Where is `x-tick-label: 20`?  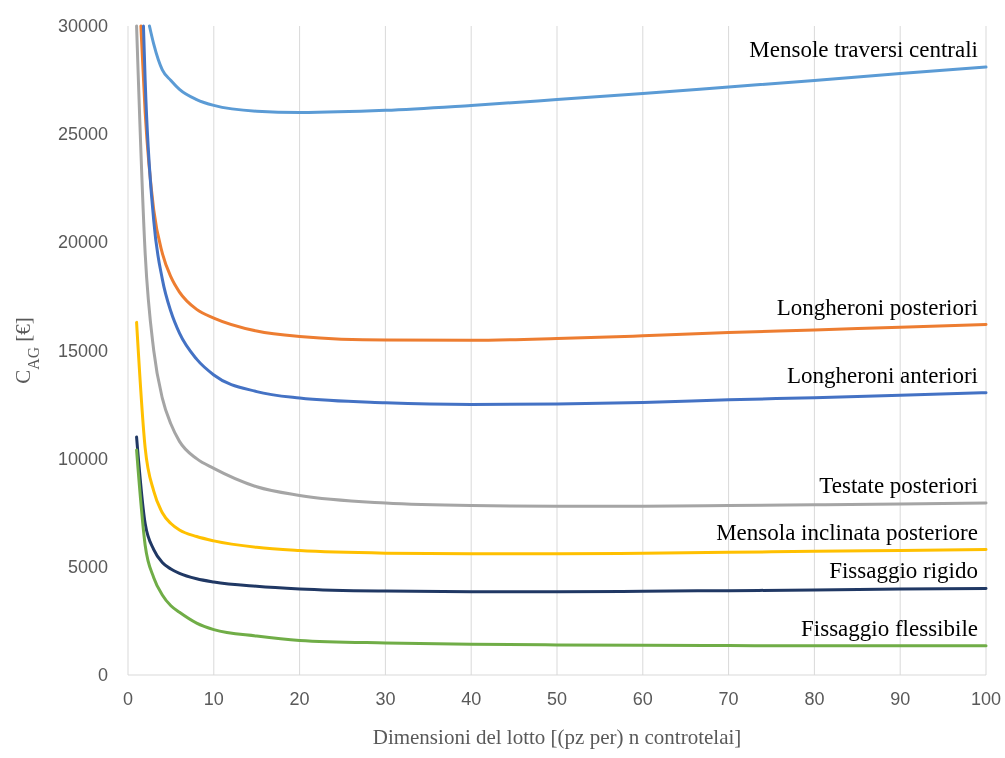
x-tick-label: 20 is located at coordinates (299, 699).